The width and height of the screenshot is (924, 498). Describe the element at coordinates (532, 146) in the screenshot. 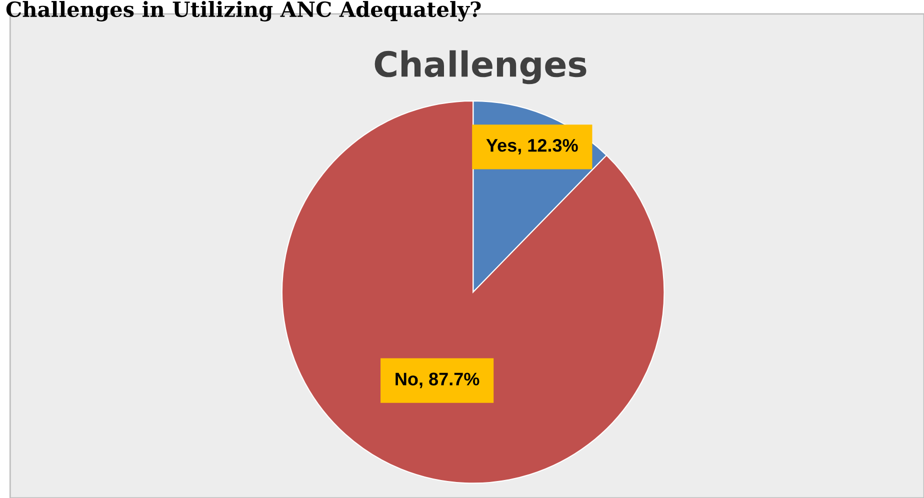

I see `slice-label: Yes, 12.3%` at that location.